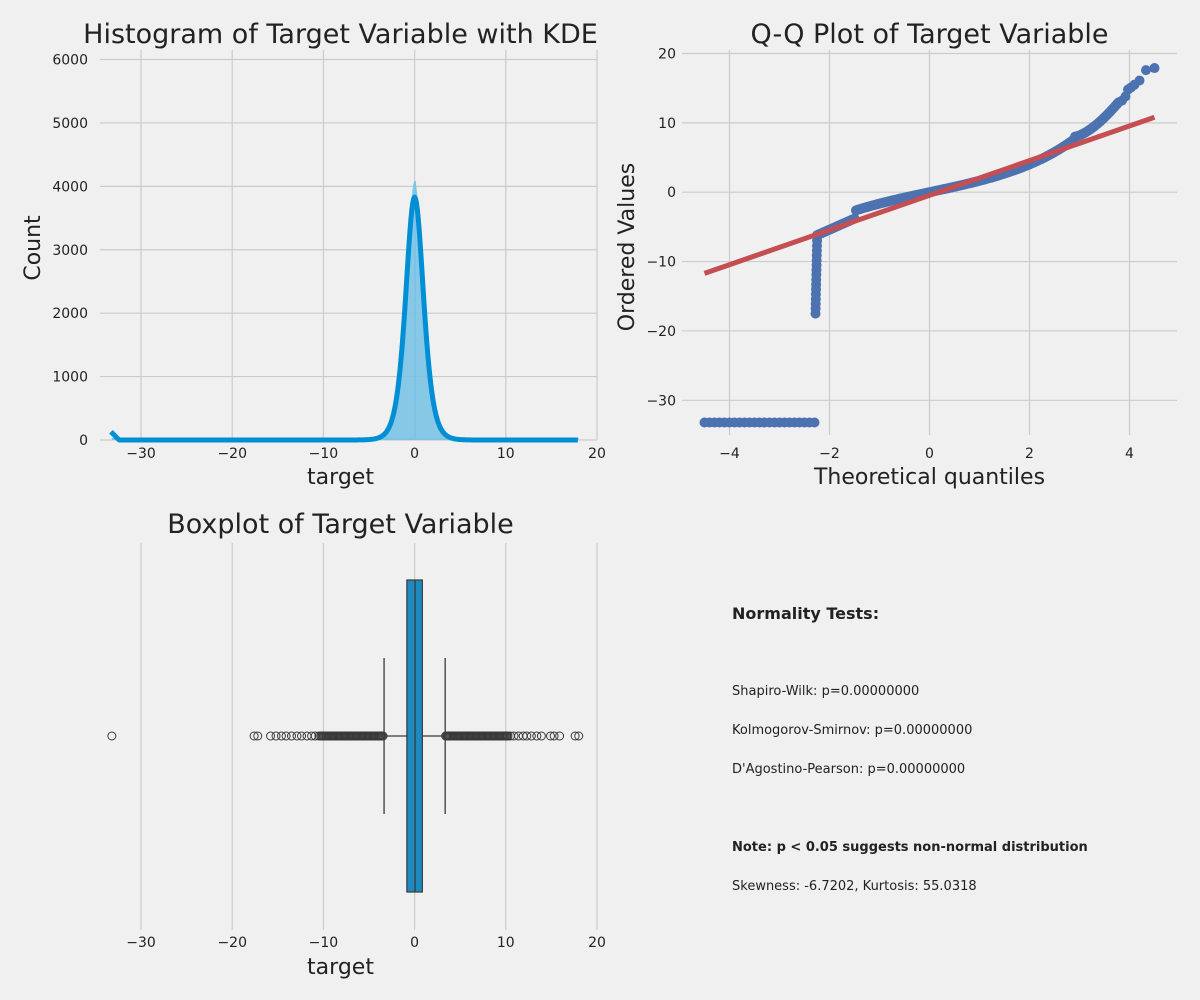 The image size is (1200, 1000). What do you see at coordinates (829, 454) in the screenshot?
I see `x-tick-label: −2` at bounding box center [829, 454].